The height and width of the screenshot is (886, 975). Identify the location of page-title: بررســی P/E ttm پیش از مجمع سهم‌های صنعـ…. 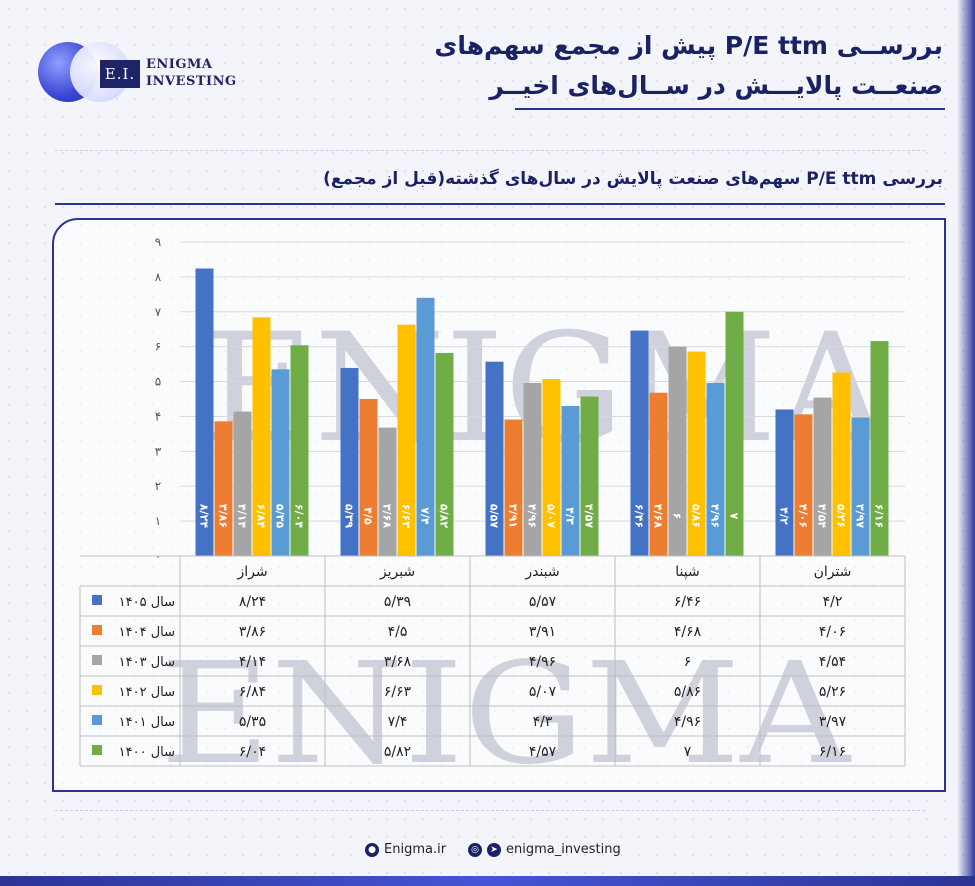
(663, 66).